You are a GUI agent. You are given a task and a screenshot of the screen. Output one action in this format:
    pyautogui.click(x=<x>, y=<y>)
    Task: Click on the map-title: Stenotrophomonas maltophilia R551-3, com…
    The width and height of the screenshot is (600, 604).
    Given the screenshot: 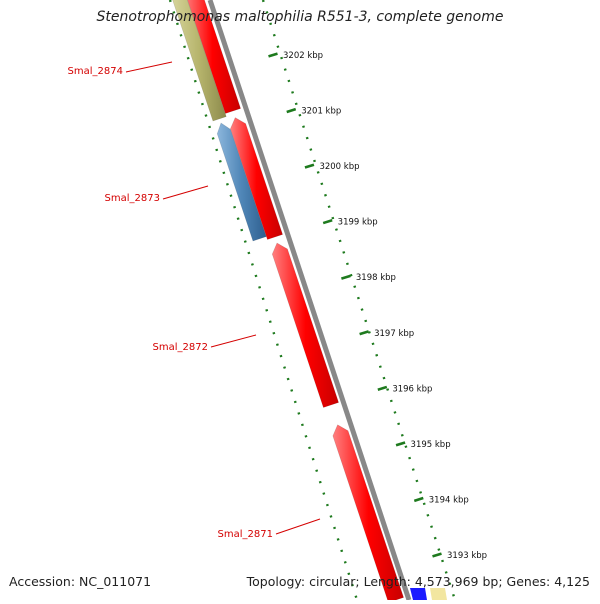 What is the action you would take?
    pyautogui.click(x=300, y=17)
    